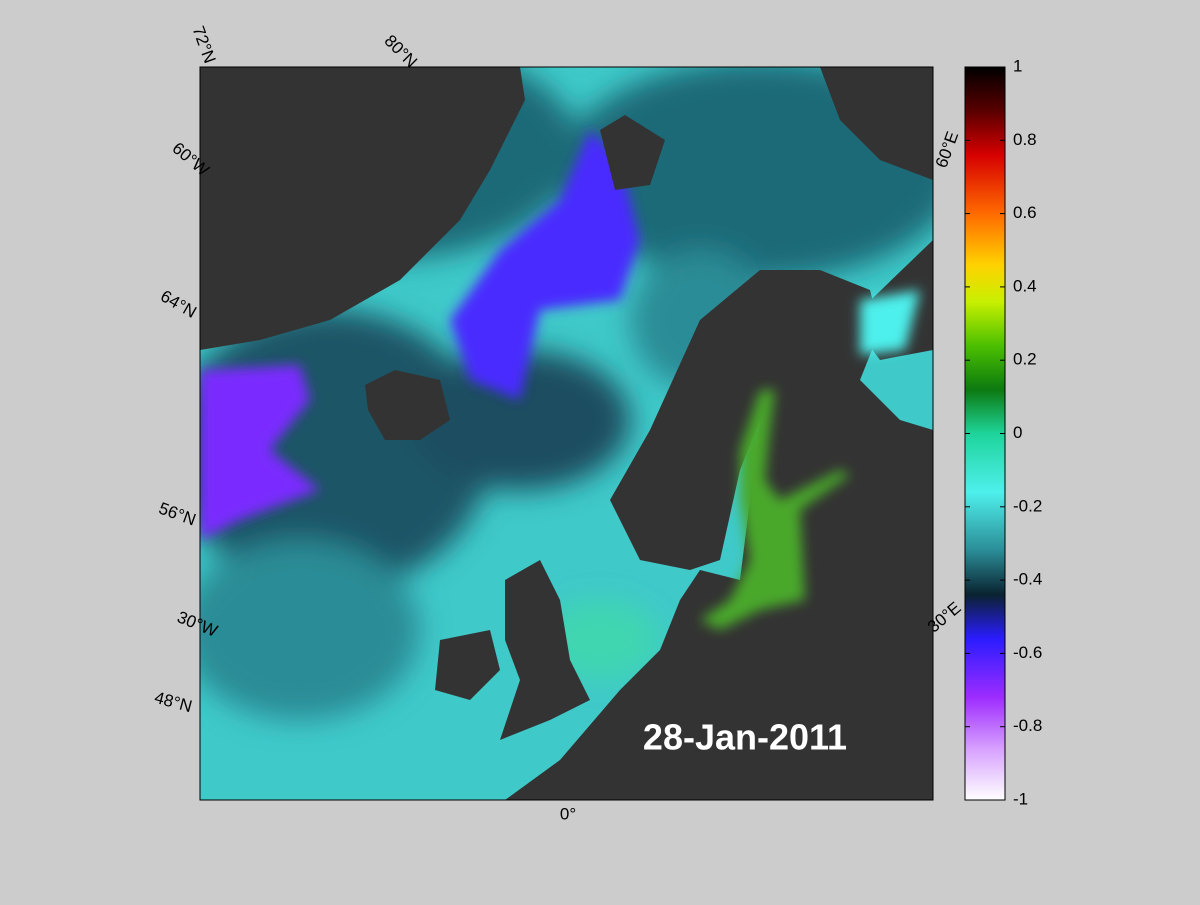 Image resolution: width=1200 pixels, height=905 pixels. What do you see at coordinates (947, 149) in the screenshot?
I see `graticule-label: 60°E` at bounding box center [947, 149].